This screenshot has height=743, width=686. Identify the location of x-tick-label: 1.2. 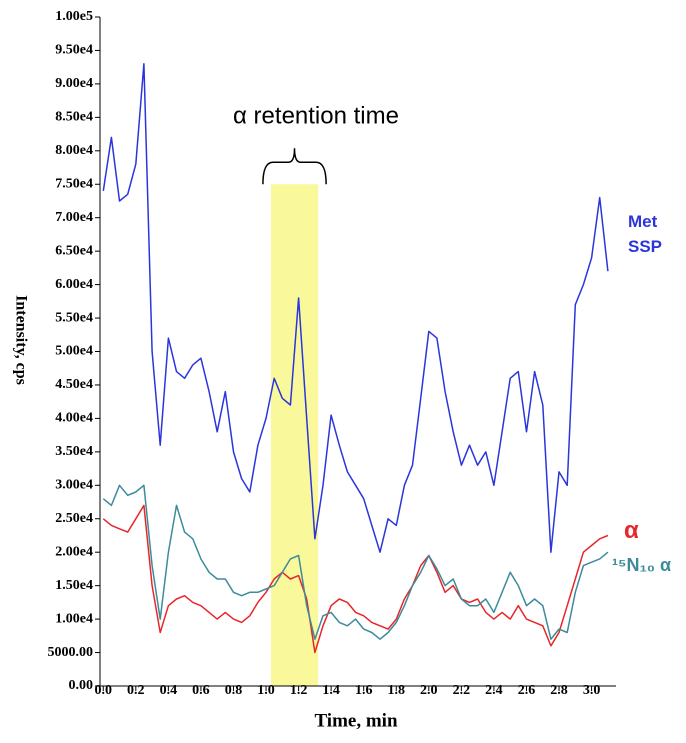
(299, 690).